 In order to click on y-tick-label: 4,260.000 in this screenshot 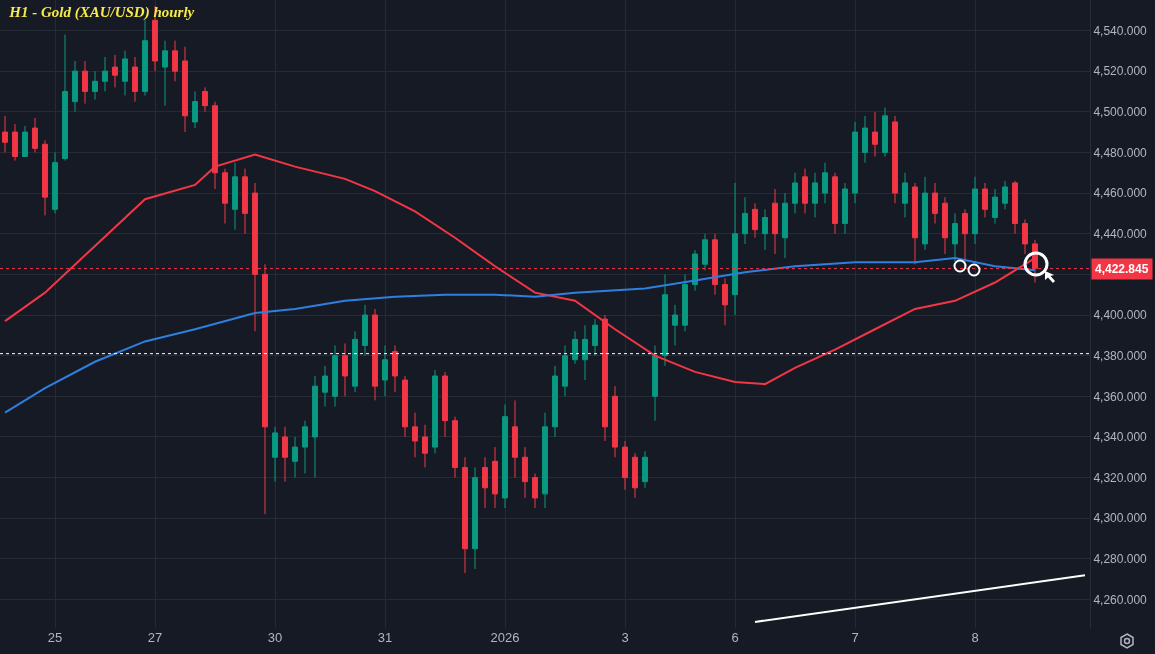, I will do `click(1120, 599)`.